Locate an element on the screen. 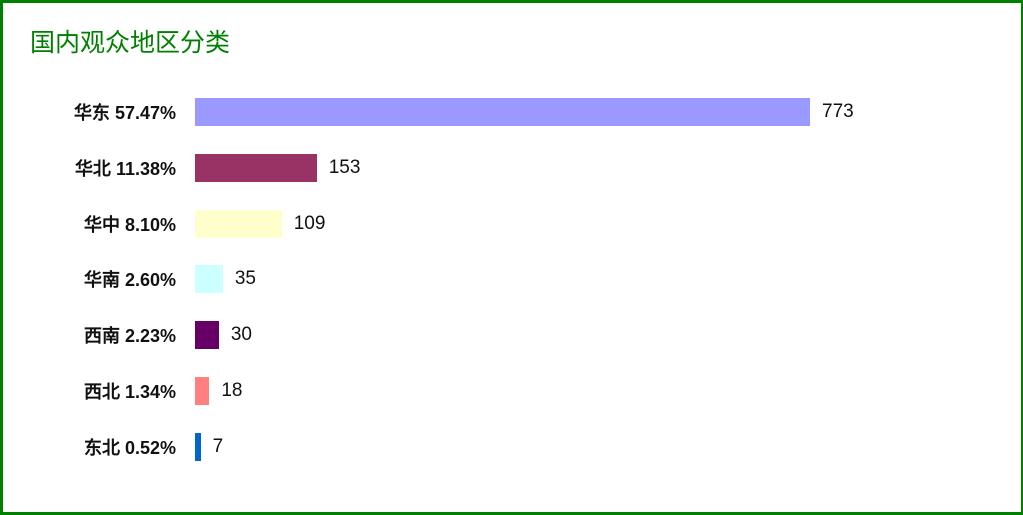 This screenshot has width=1023, height=515. category-label: 华北 11.38% is located at coordinates (125, 168).